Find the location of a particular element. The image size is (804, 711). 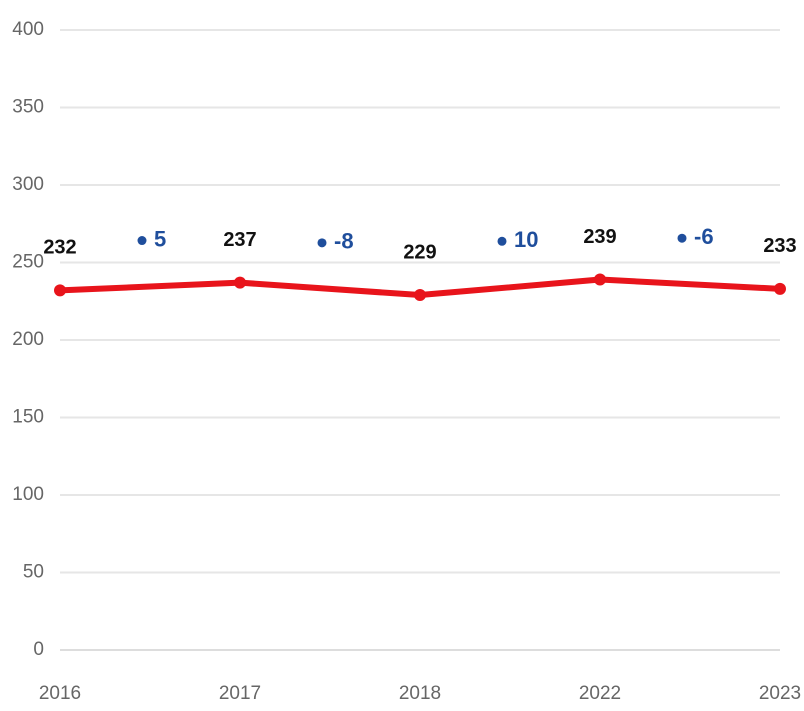

y-tick-label: 0 is located at coordinates (38, 649).